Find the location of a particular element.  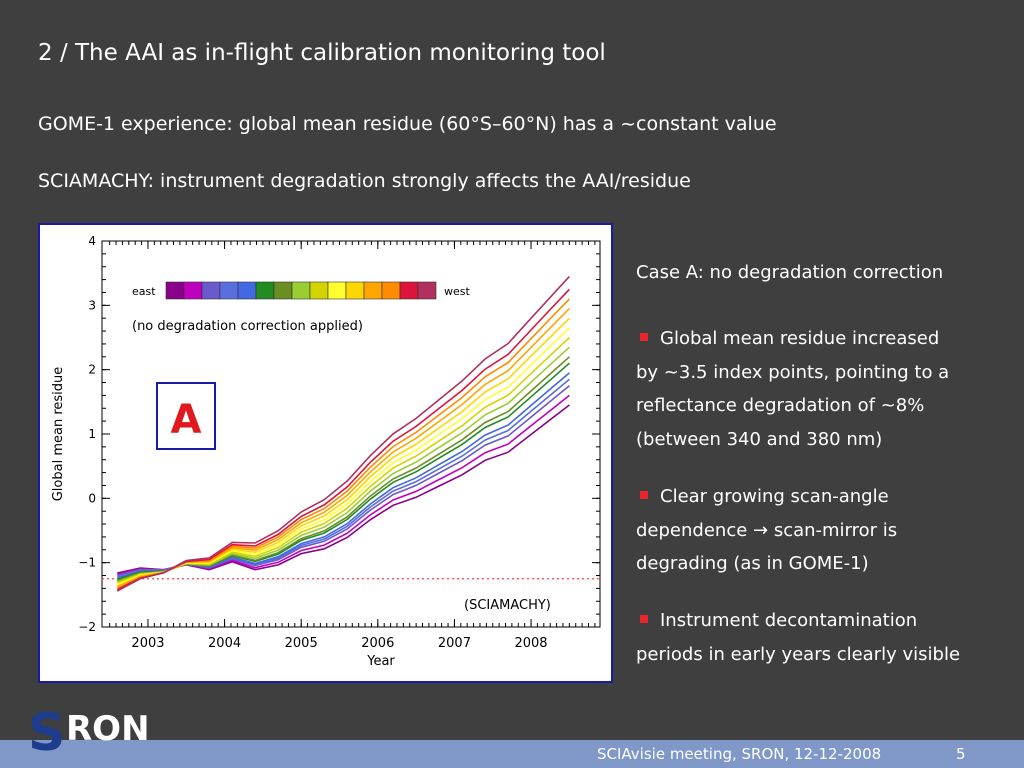

y-tick-label: 2 is located at coordinates (92, 370).